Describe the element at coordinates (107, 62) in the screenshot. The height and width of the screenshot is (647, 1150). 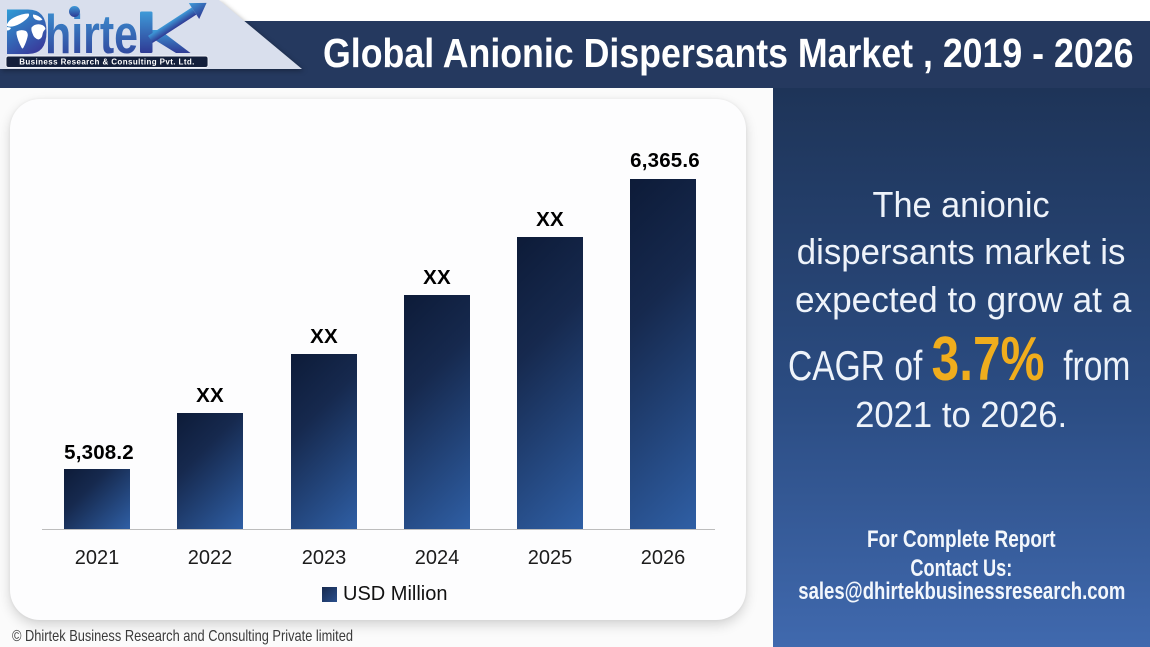
I see `svg-text:Business Research & Consulting: Business Research & Consulting Pvt. Ltd.` at that location.